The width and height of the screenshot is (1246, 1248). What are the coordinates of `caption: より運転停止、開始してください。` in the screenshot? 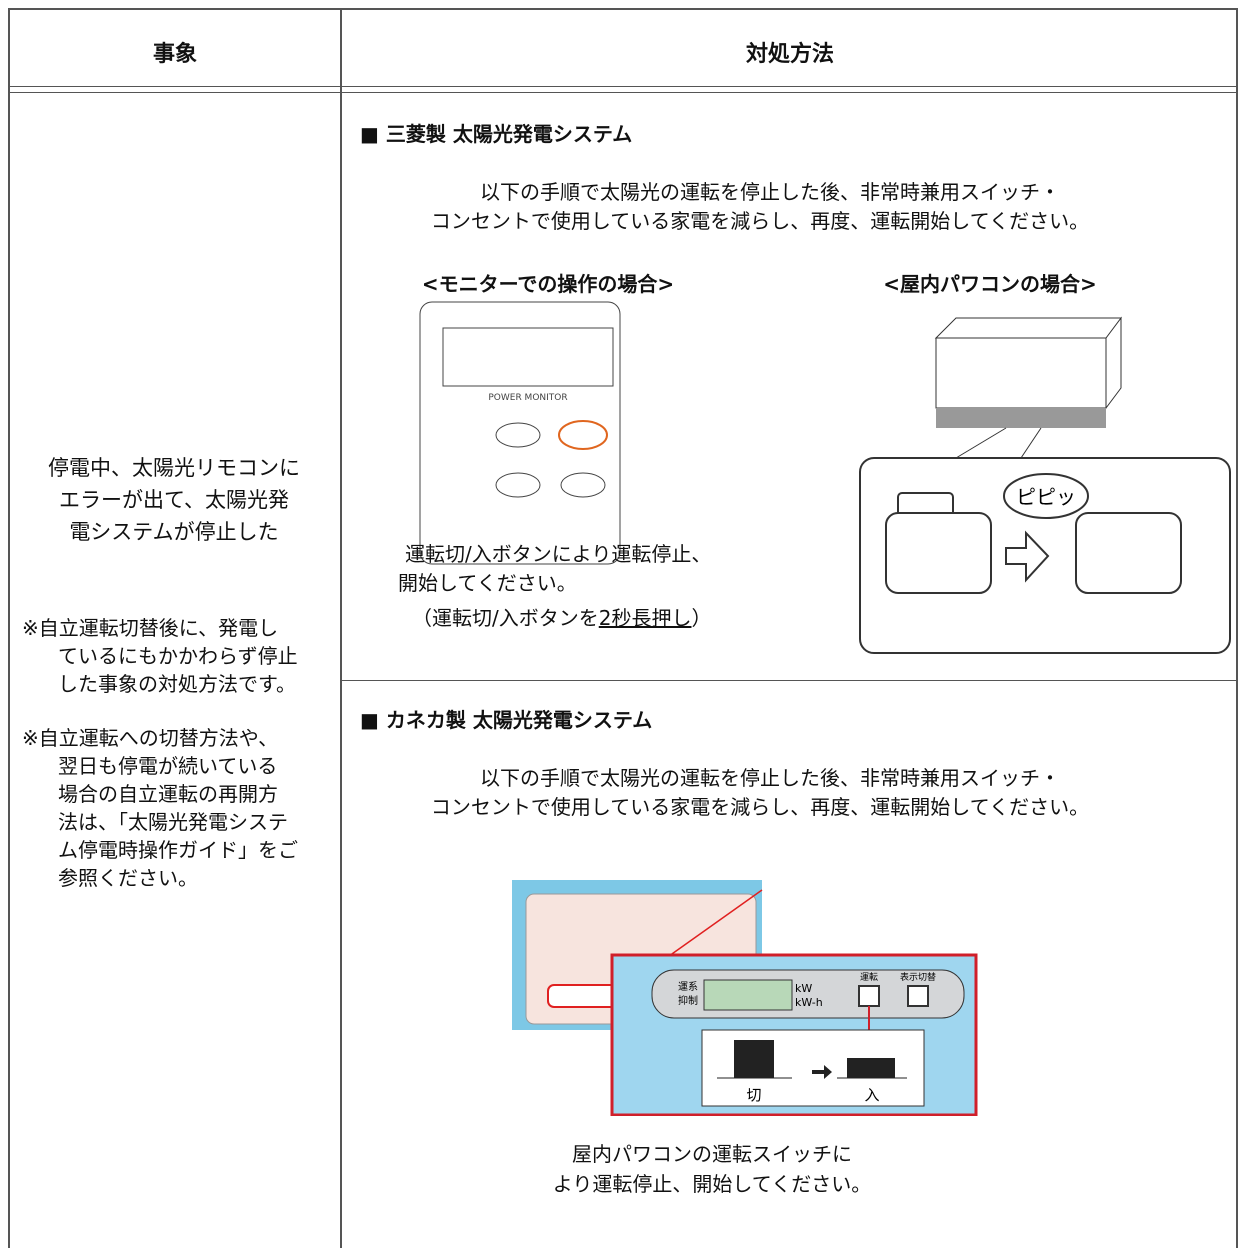 It's located at (712, 1184).